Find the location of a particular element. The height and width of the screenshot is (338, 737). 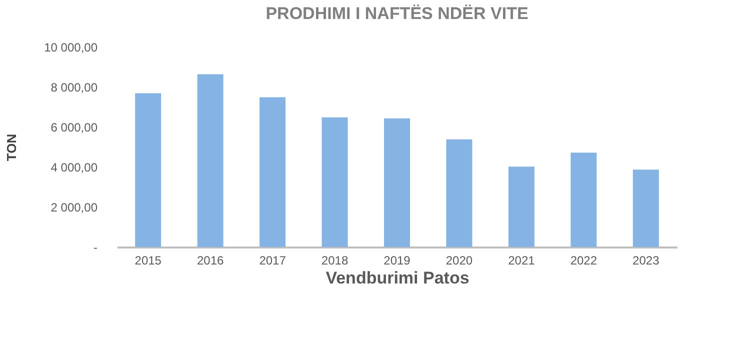

x-tick-label: 2020 is located at coordinates (459, 261).